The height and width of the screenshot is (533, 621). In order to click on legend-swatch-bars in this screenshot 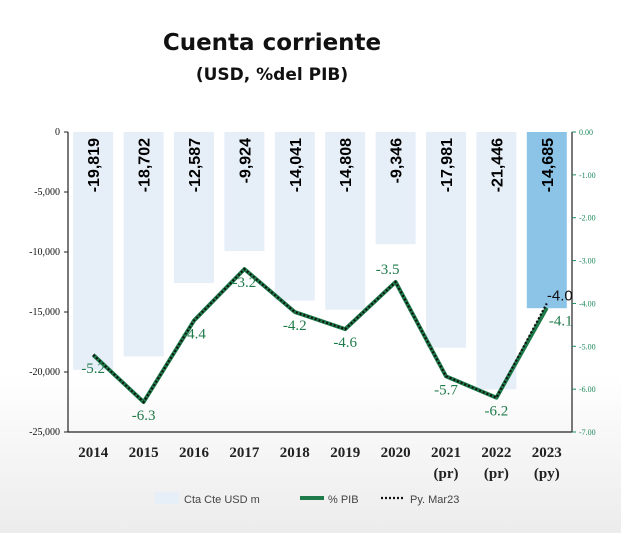, I will do `click(167, 498)`.